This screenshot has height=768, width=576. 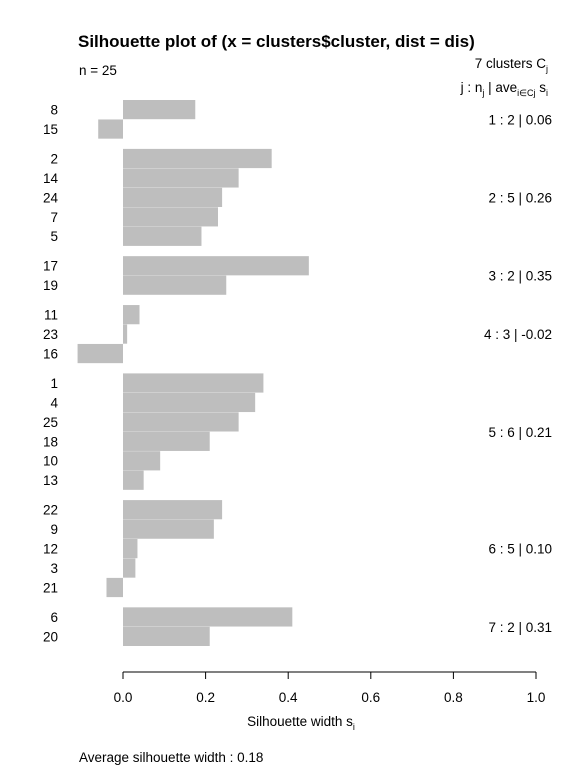 What do you see at coordinates (54, 529) in the screenshot?
I see `observation-label: 9` at bounding box center [54, 529].